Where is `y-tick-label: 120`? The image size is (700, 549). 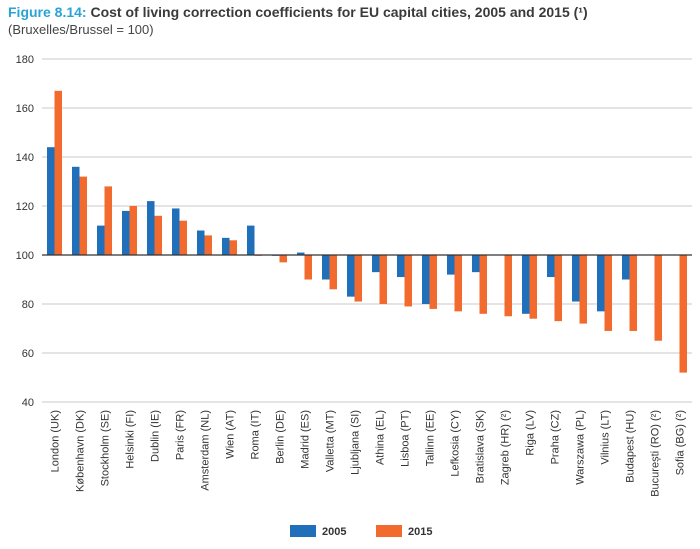 y-tick-label: 120 is located at coordinates (25, 207).